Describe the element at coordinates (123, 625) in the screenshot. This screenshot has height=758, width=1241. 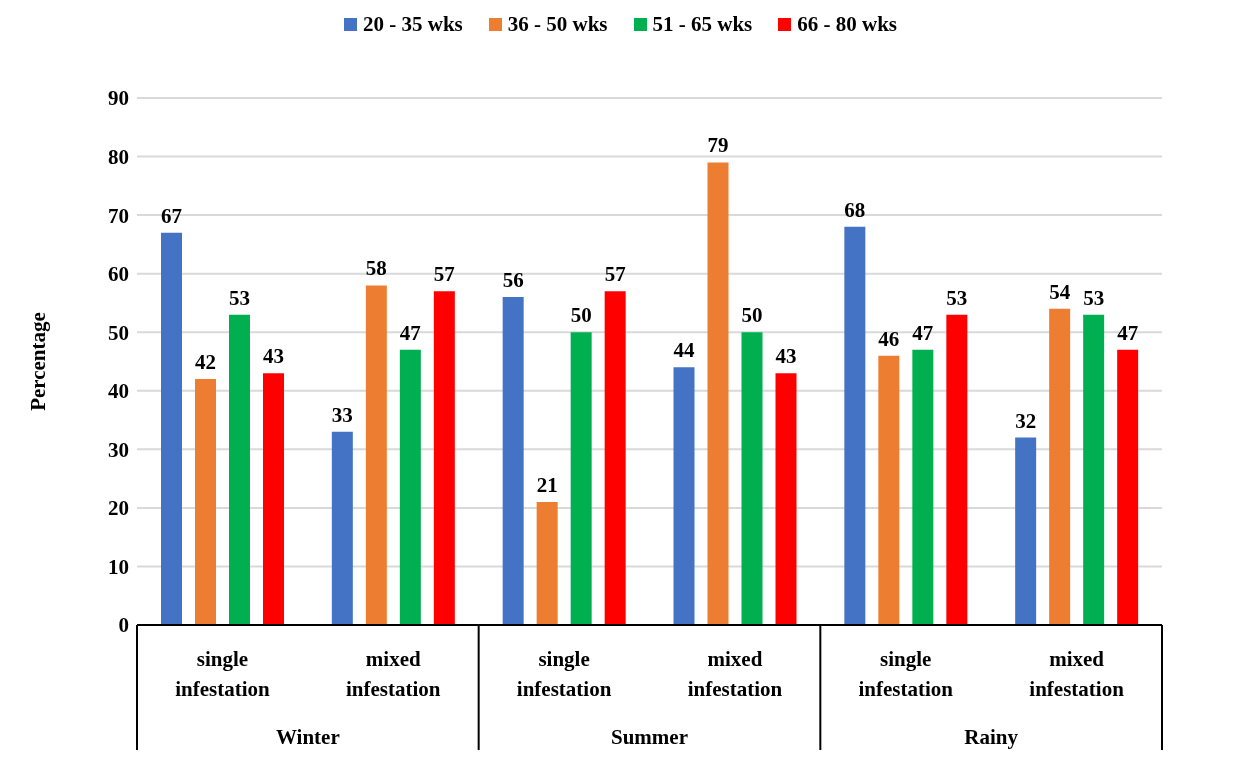
I see `y-tick-label: 0` at that location.